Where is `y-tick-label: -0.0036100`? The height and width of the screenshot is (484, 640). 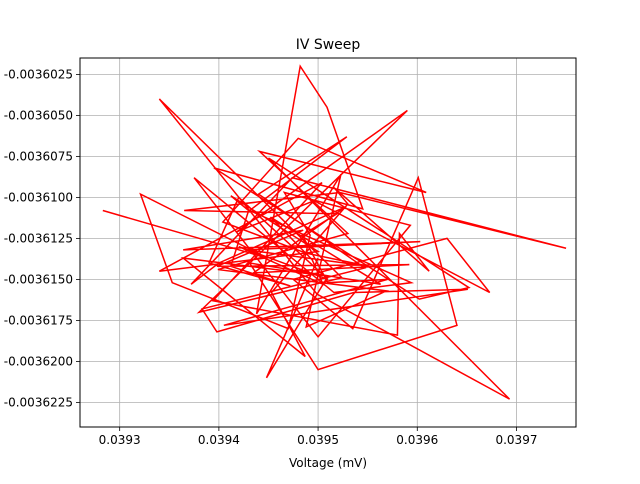 y-tick-label: -0.0036100 is located at coordinates (38, 197).